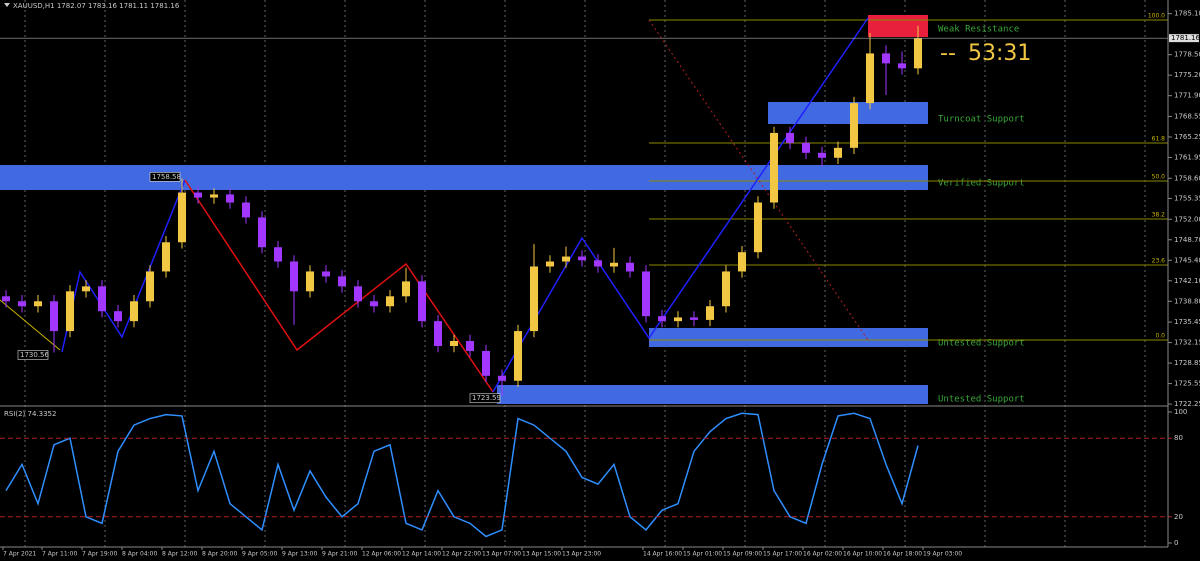  I want to click on y-tick-label: 1745.40, so click(1187, 260).